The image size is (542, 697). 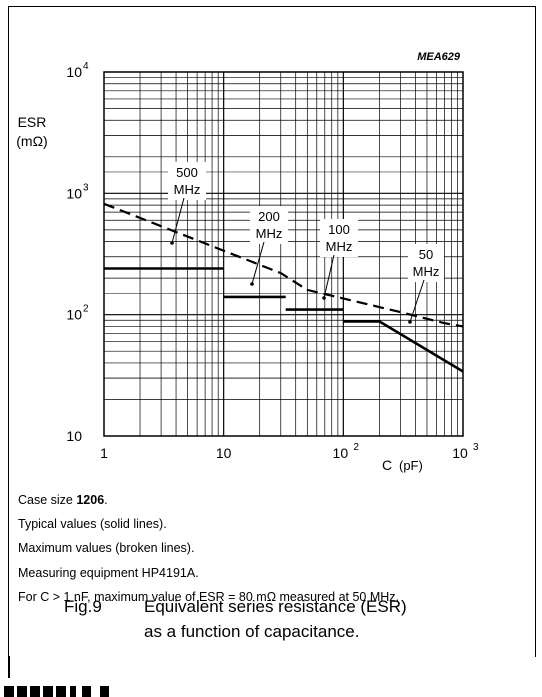 What do you see at coordinates (104, 453) in the screenshot?
I see `x-tick-label: 1` at bounding box center [104, 453].